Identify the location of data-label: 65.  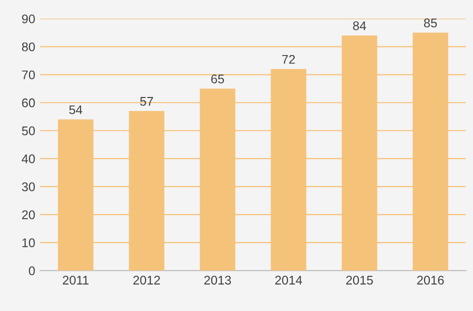
(217, 79).